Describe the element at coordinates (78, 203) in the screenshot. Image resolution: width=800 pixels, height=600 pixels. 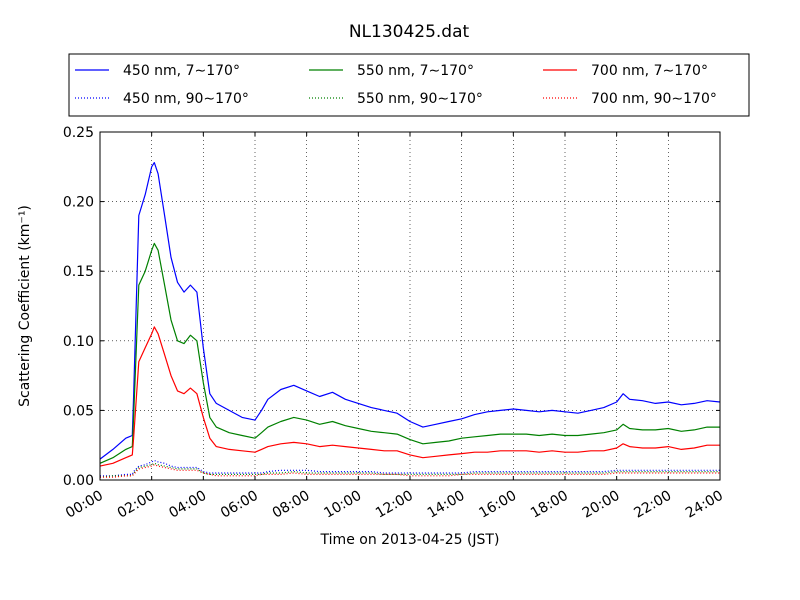
I see `y-tick-label: 0.20` at that location.